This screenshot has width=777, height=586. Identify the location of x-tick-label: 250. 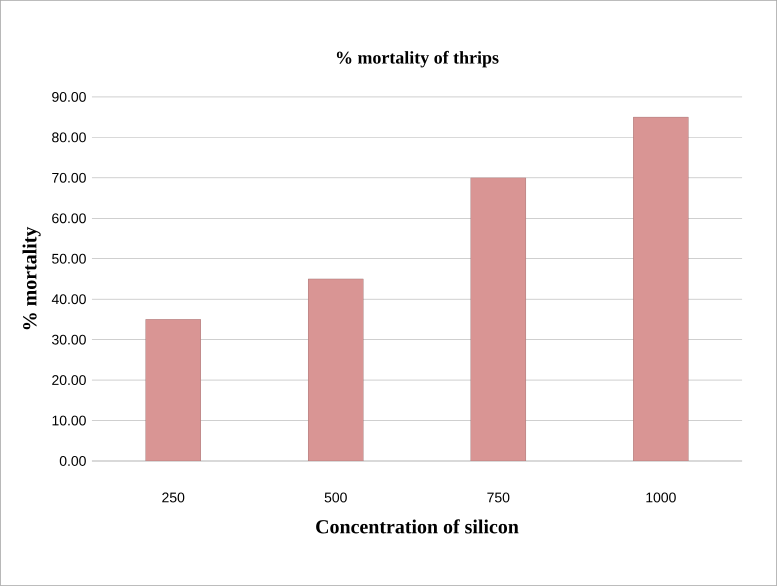
(173, 497).